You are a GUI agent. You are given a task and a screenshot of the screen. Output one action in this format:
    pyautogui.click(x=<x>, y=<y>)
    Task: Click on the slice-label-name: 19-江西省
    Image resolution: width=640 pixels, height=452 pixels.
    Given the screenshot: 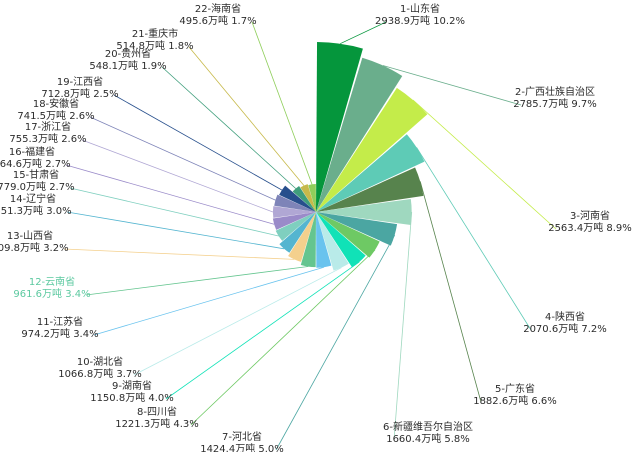 What is the action you would take?
    pyautogui.click(x=80, y=81)
    